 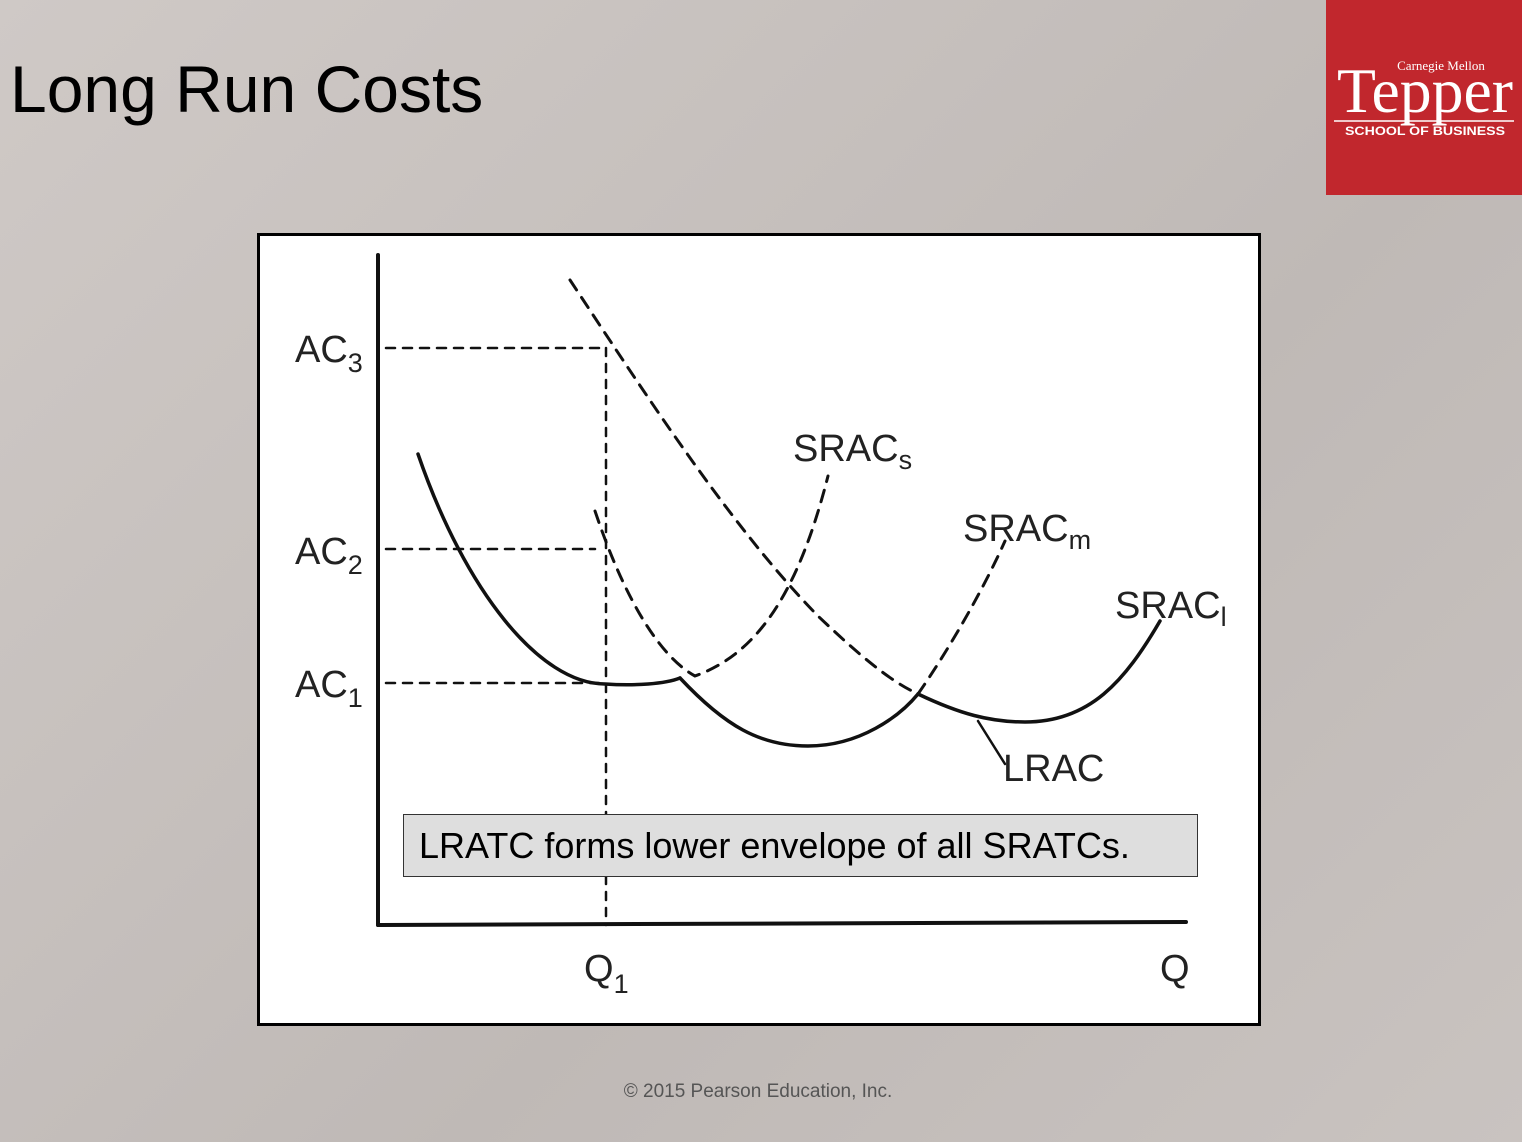 I want to click on label-lrac: LRAC, so click(x=1053, y=769).